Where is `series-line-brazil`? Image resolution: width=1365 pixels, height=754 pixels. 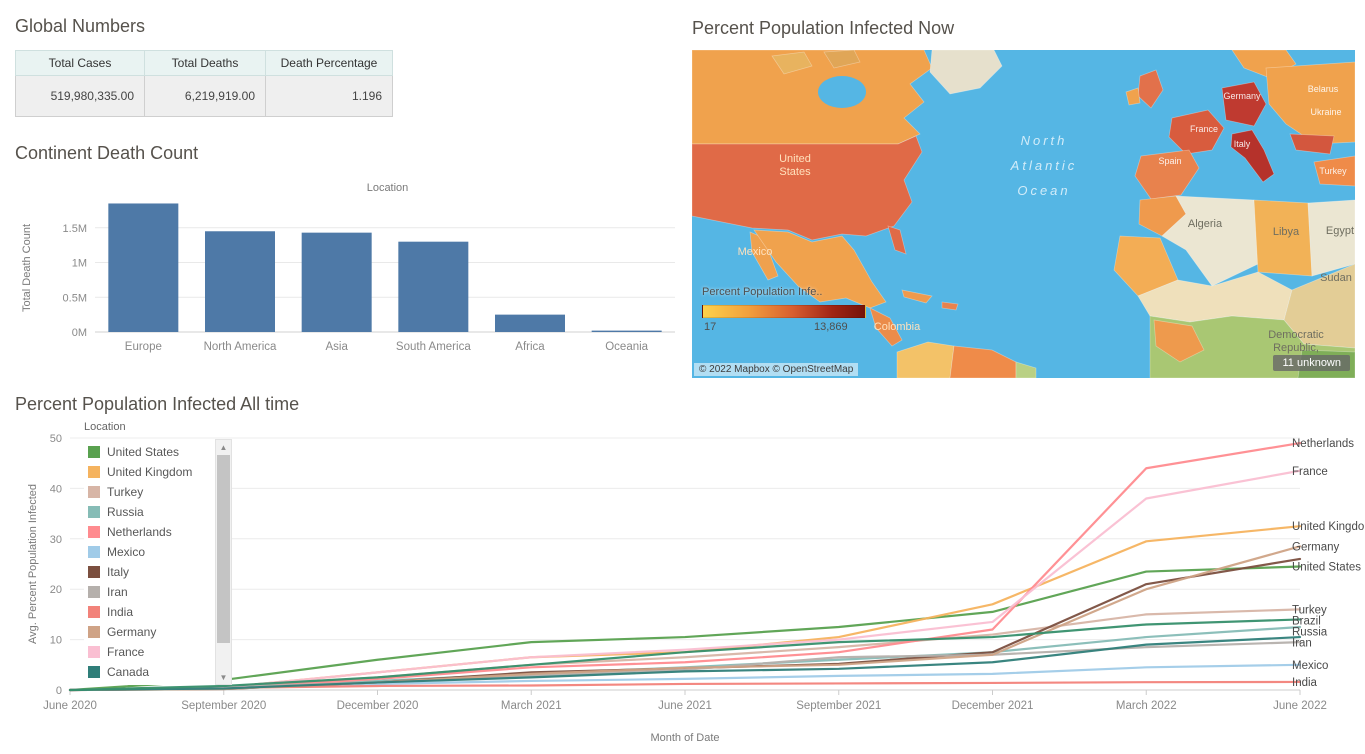
series-line-brazil is located at coordinates (685, 655).